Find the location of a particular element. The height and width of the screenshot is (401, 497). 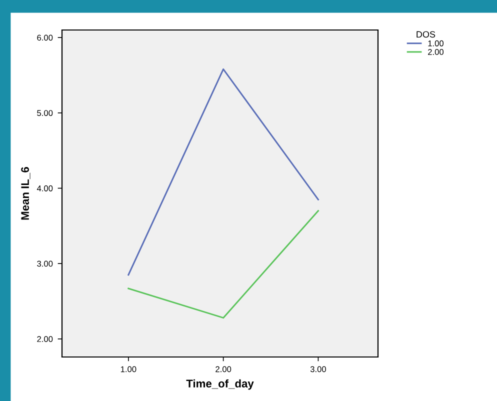

y-tick-label: 6.00 is located at coordinates (45, 37).